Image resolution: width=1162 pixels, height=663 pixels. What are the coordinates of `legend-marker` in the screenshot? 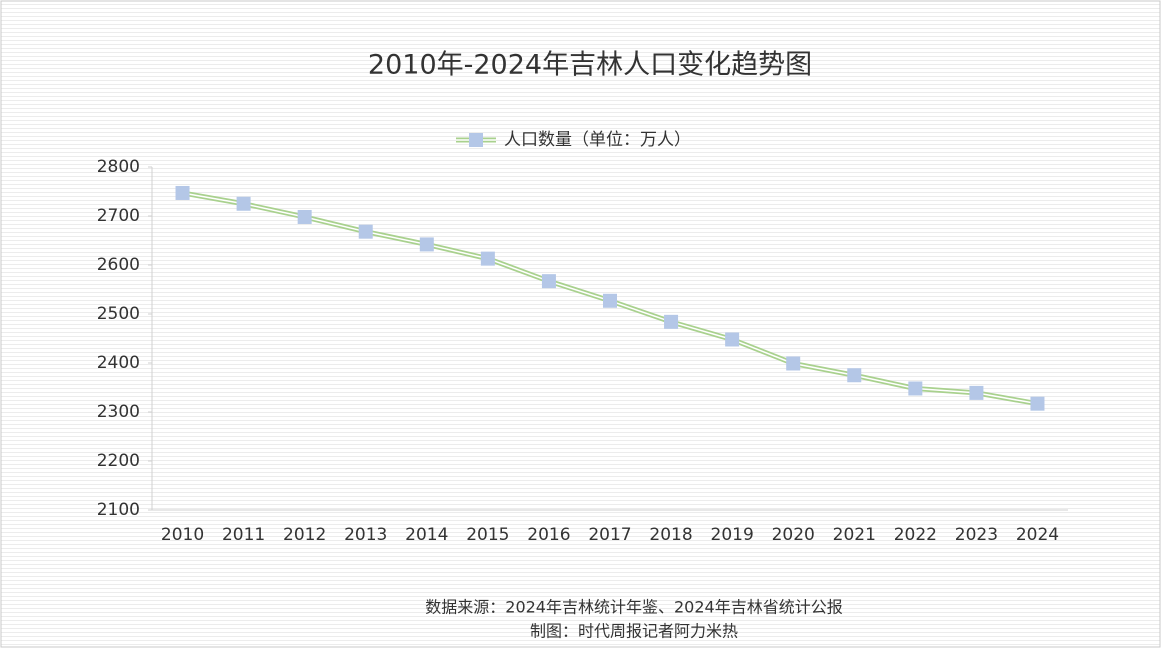 It's located at (476, 140).